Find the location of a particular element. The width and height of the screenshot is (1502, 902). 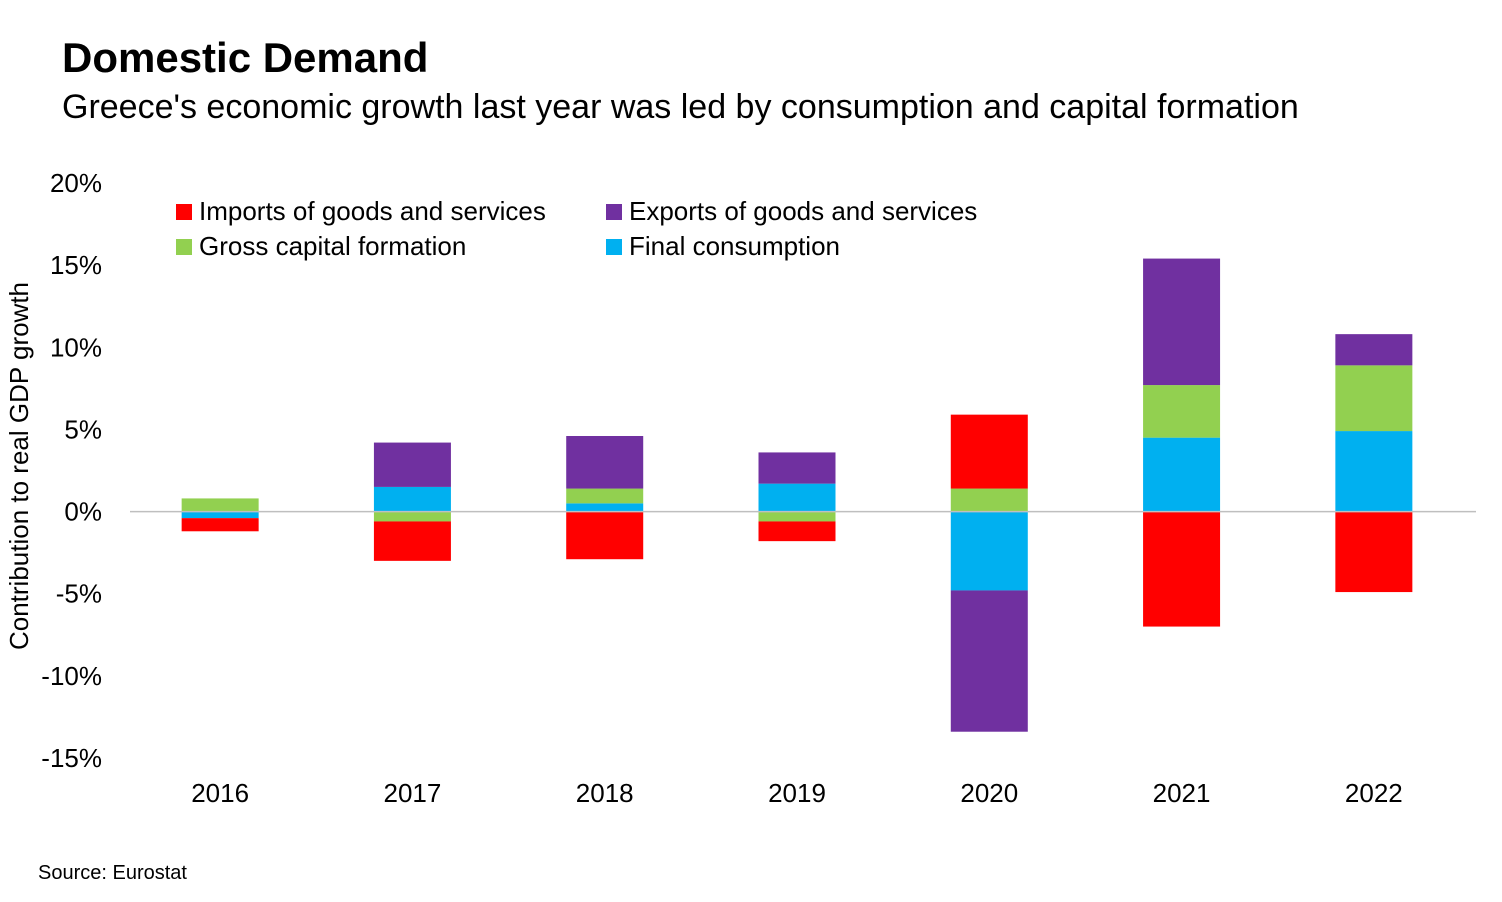

source-note: Source: Eurostat is located at coordinates (112, 873).